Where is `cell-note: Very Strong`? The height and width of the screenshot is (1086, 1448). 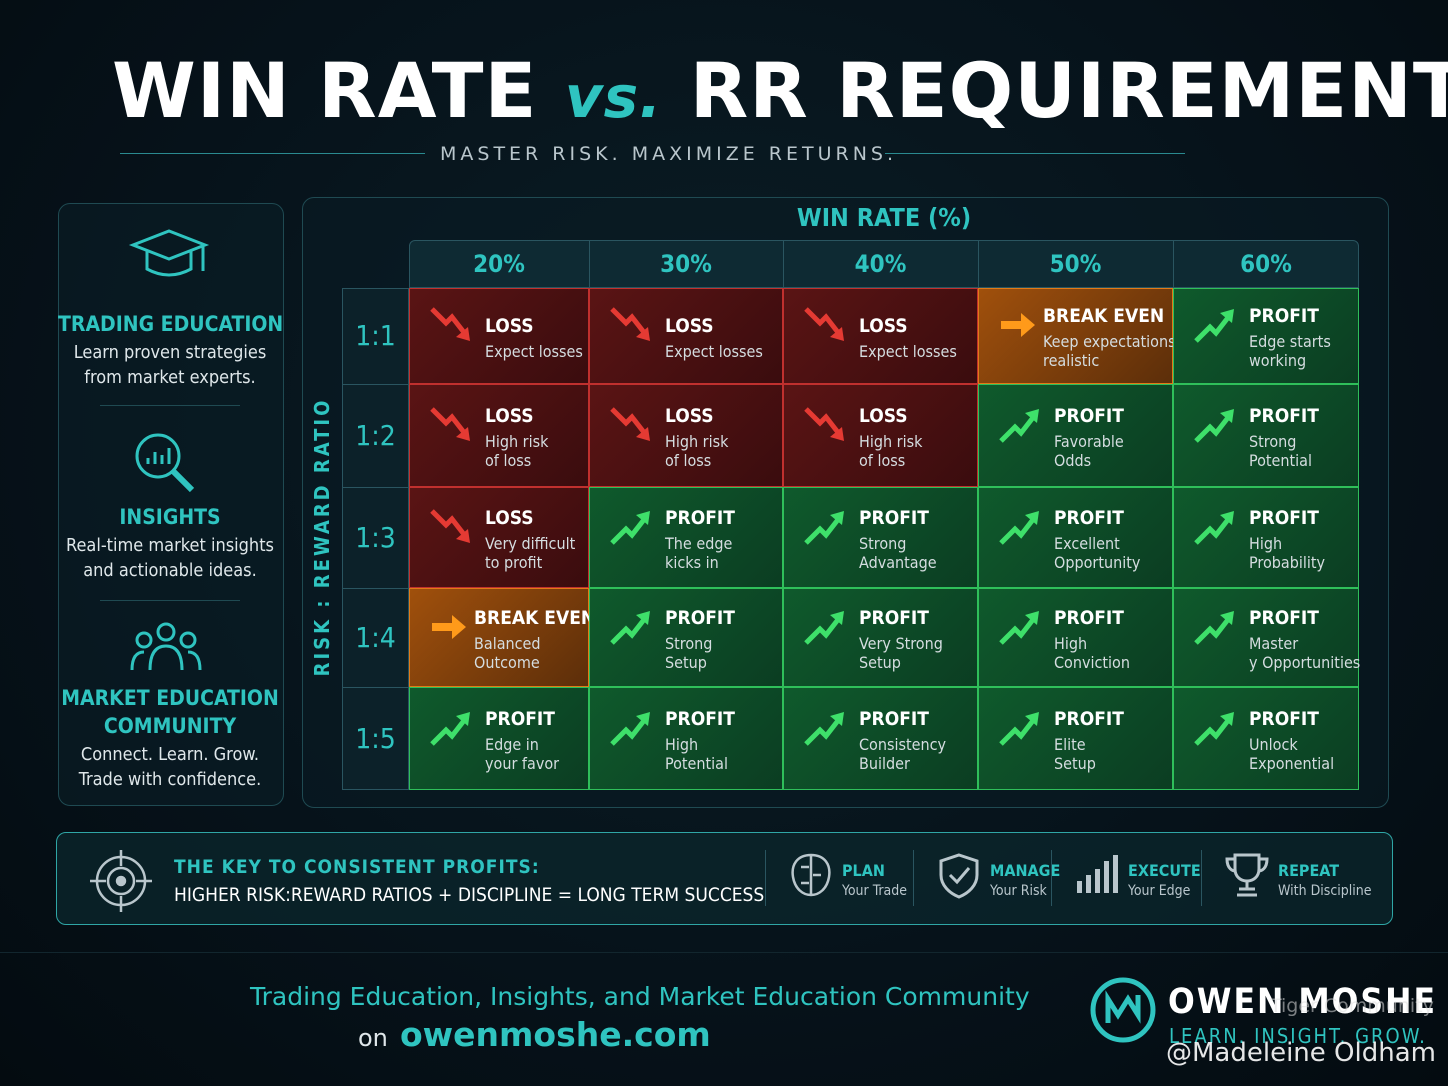
cell-note: Very Strong is located at coordinates (901, 643).